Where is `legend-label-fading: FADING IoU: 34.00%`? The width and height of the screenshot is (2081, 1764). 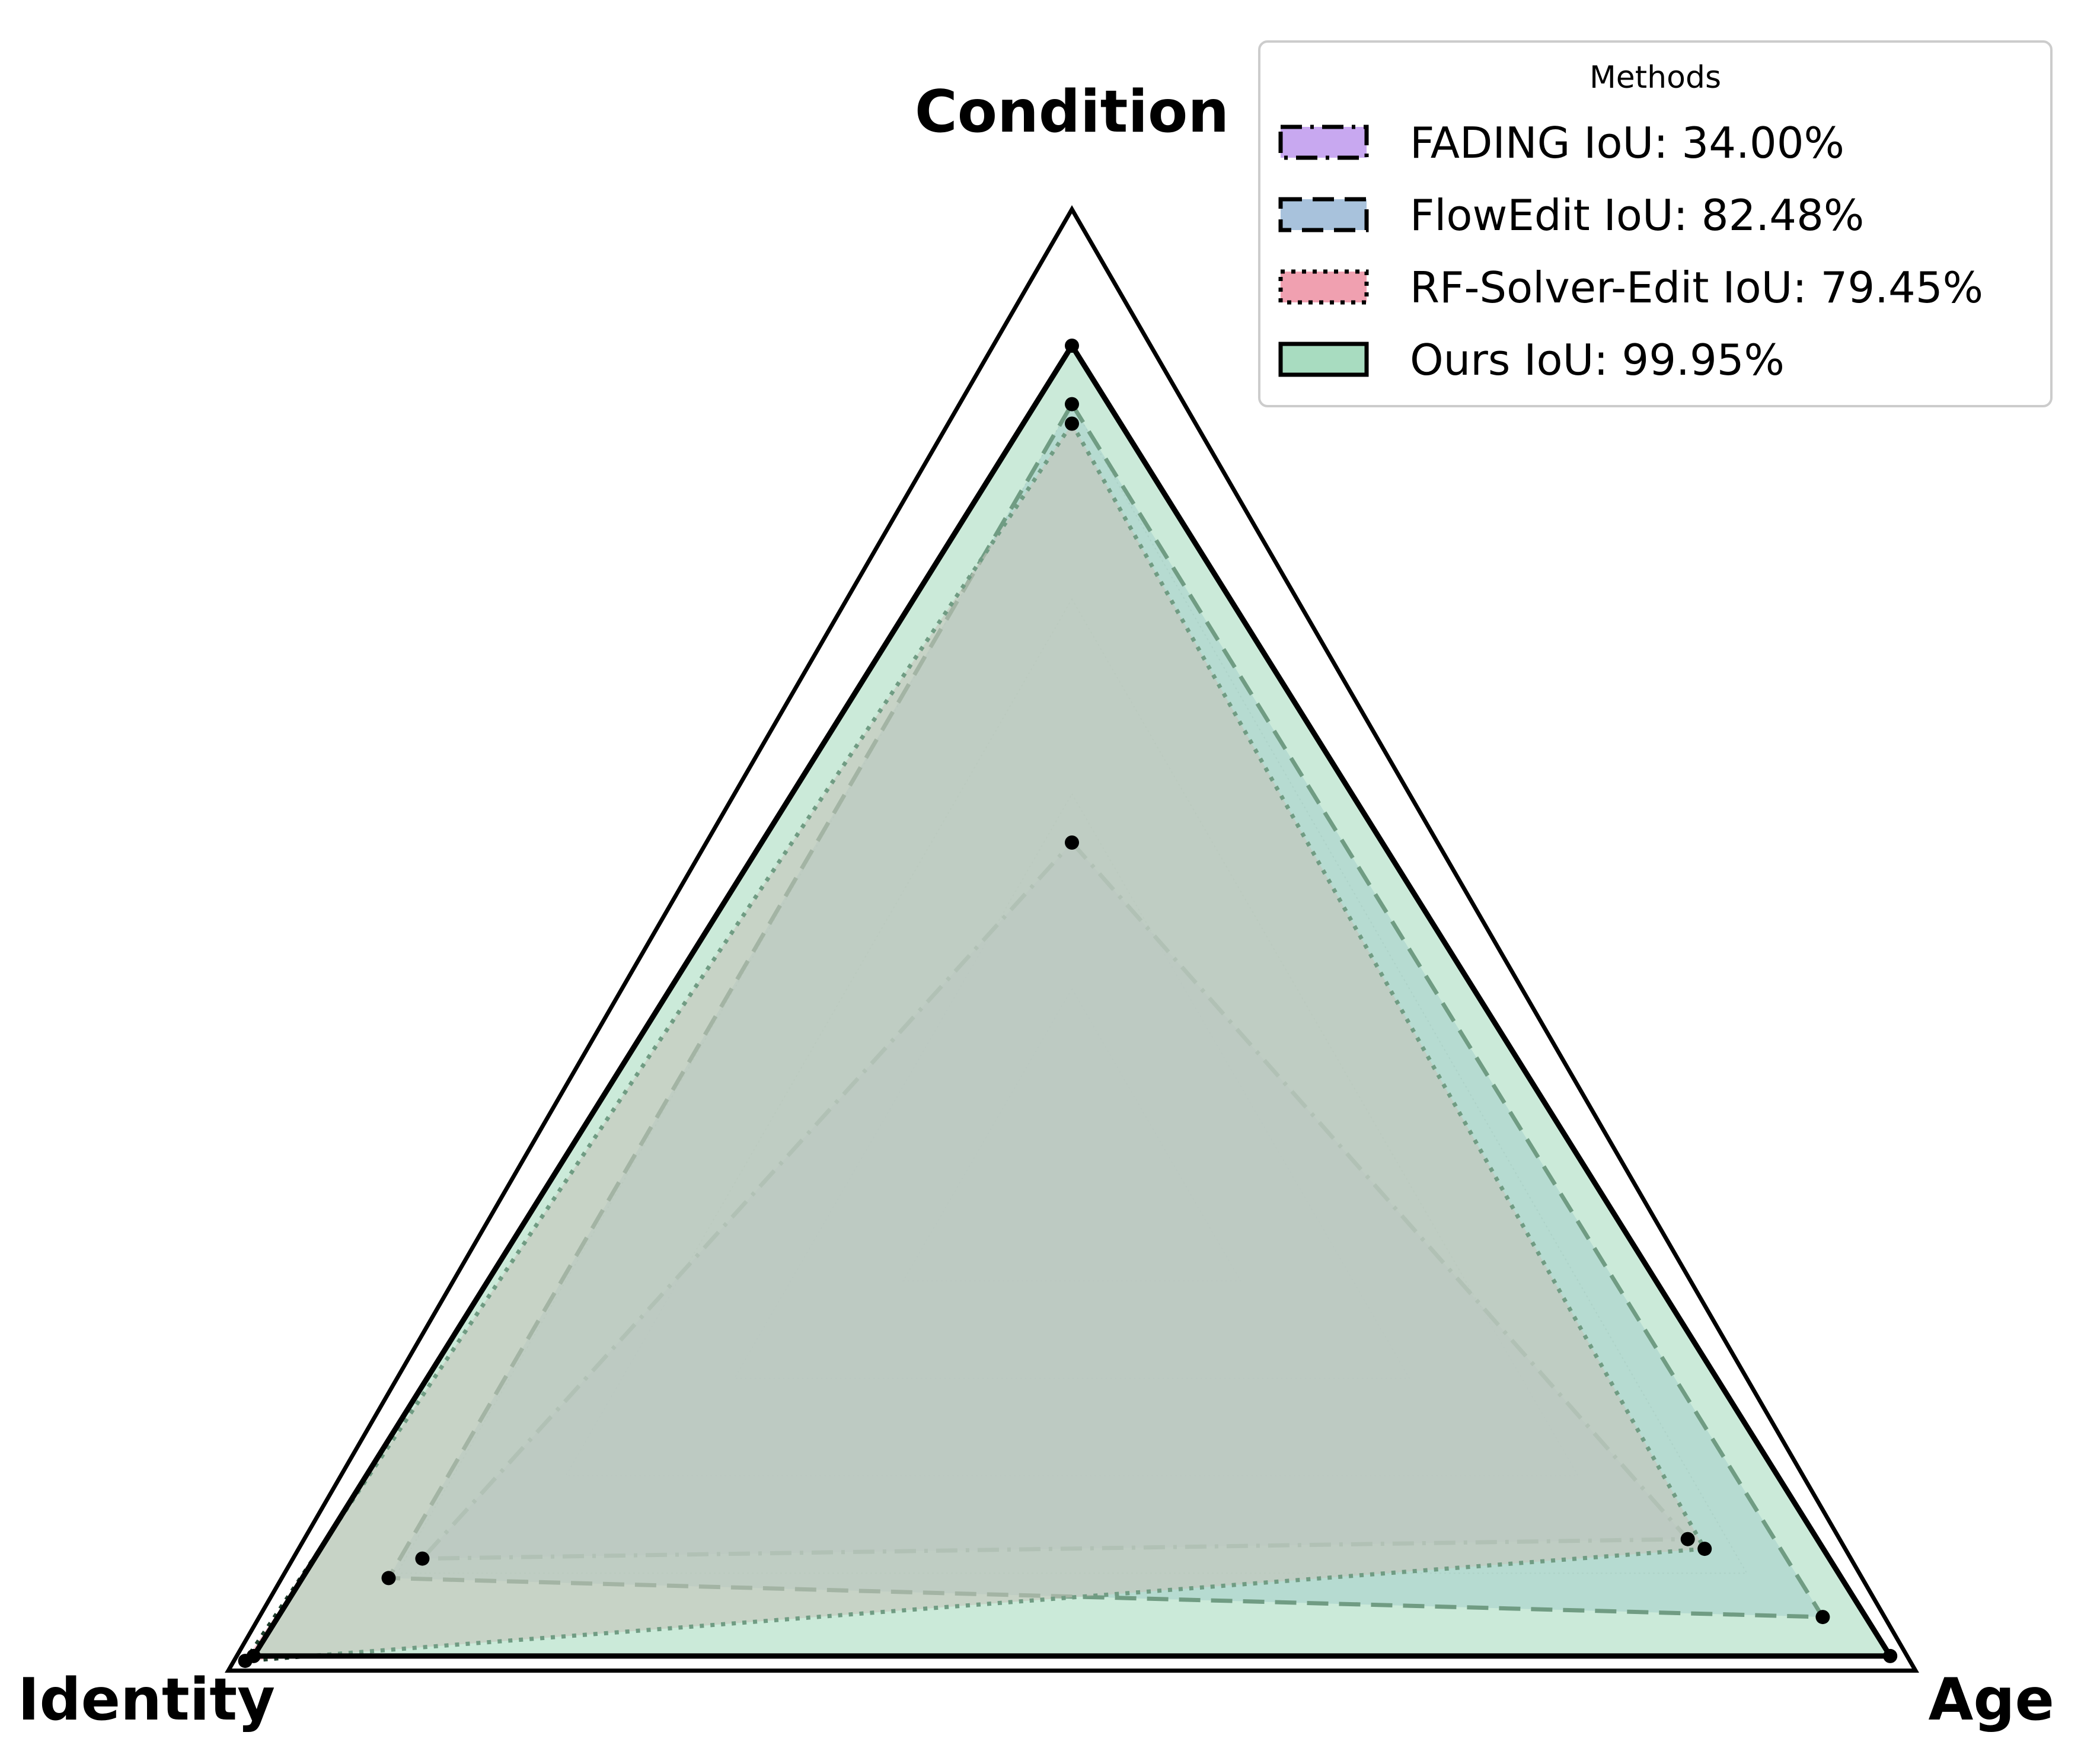
legend-label-fading: FADING IoU: 34.00% is located at coordinates (1627, 143).